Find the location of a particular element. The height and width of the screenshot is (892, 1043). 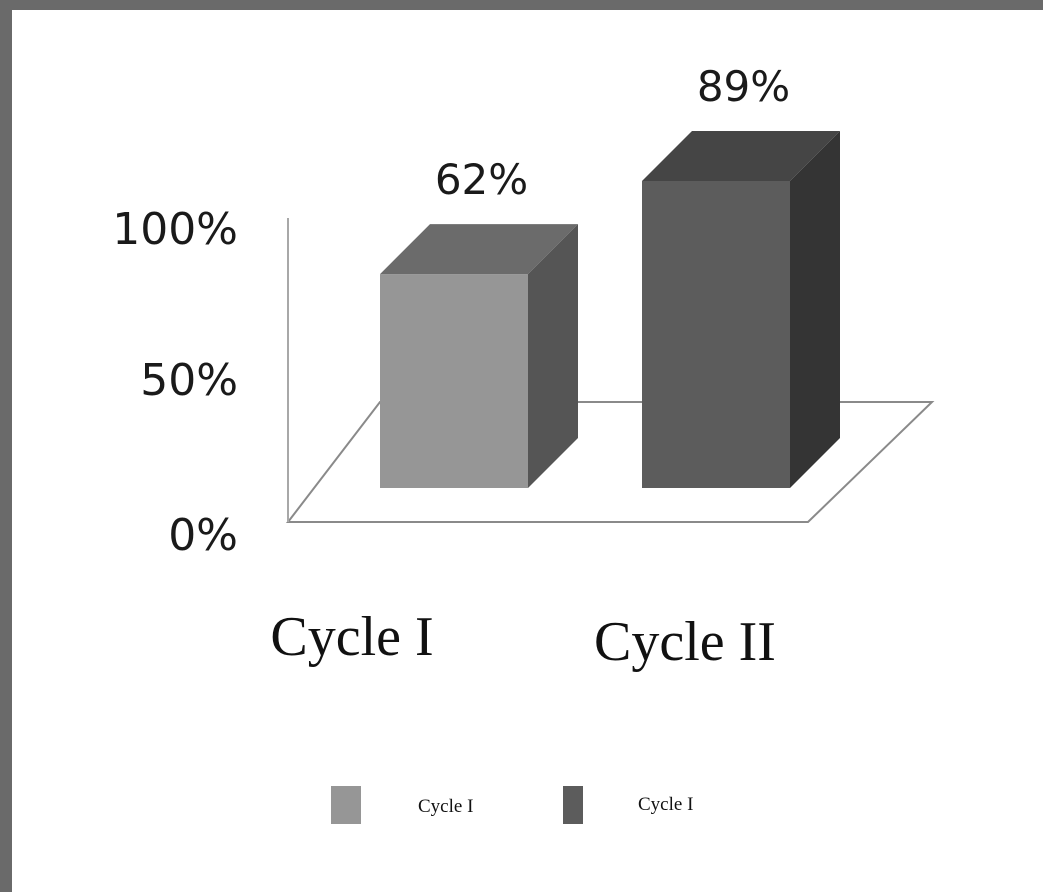

category-label: Cycle II is located at coordinates (685, 642).